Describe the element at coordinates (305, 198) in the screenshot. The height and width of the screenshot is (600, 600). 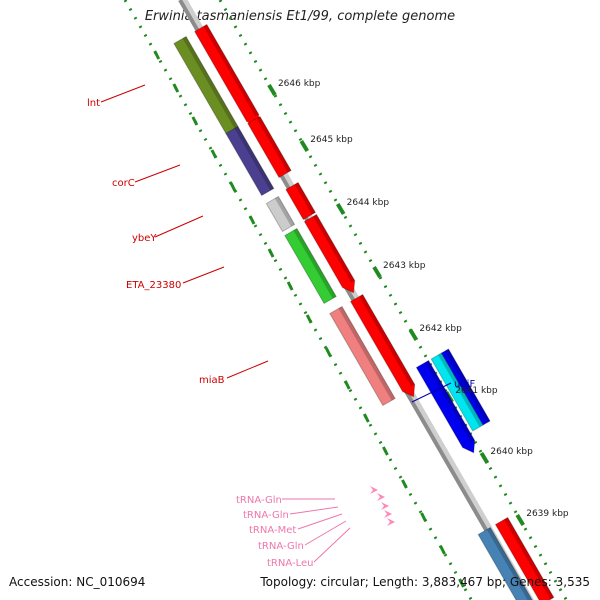
I see `cds-block-3-shade` at that location.